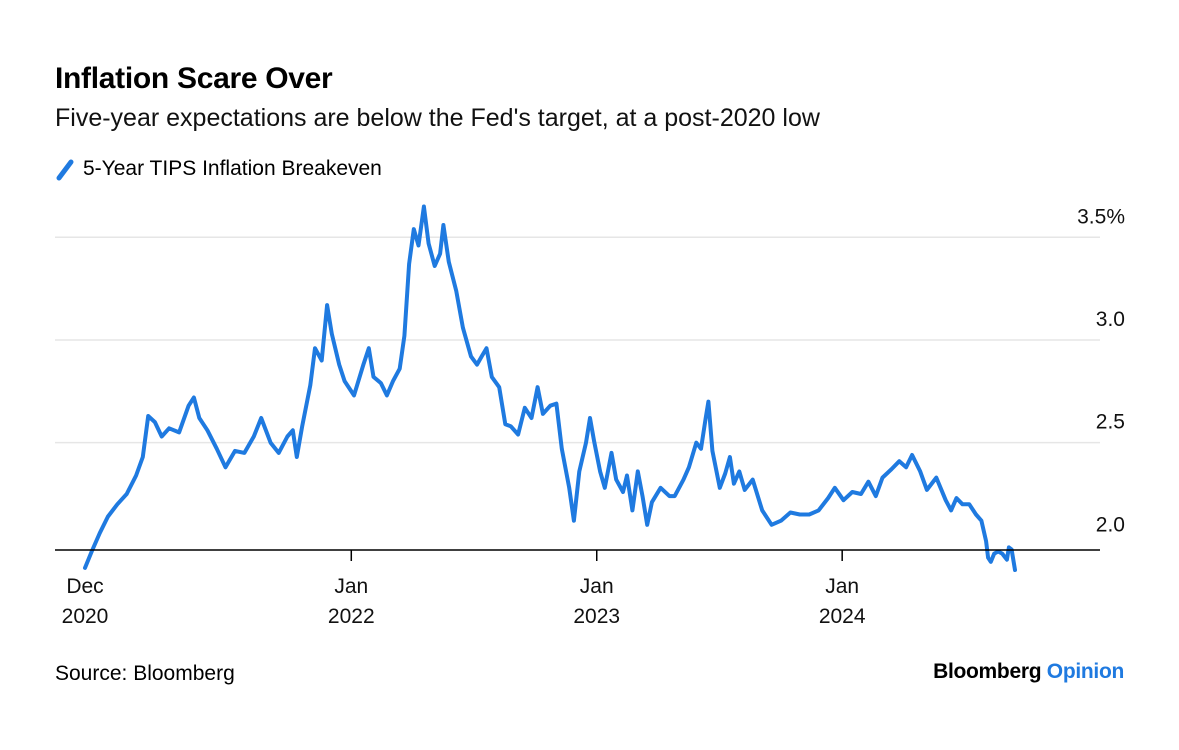 The image size is (1179, 750). Describe the element at coordinates (1110, 524) in the screenshot. I see `y-tick-label-0: 2.0` at that location.